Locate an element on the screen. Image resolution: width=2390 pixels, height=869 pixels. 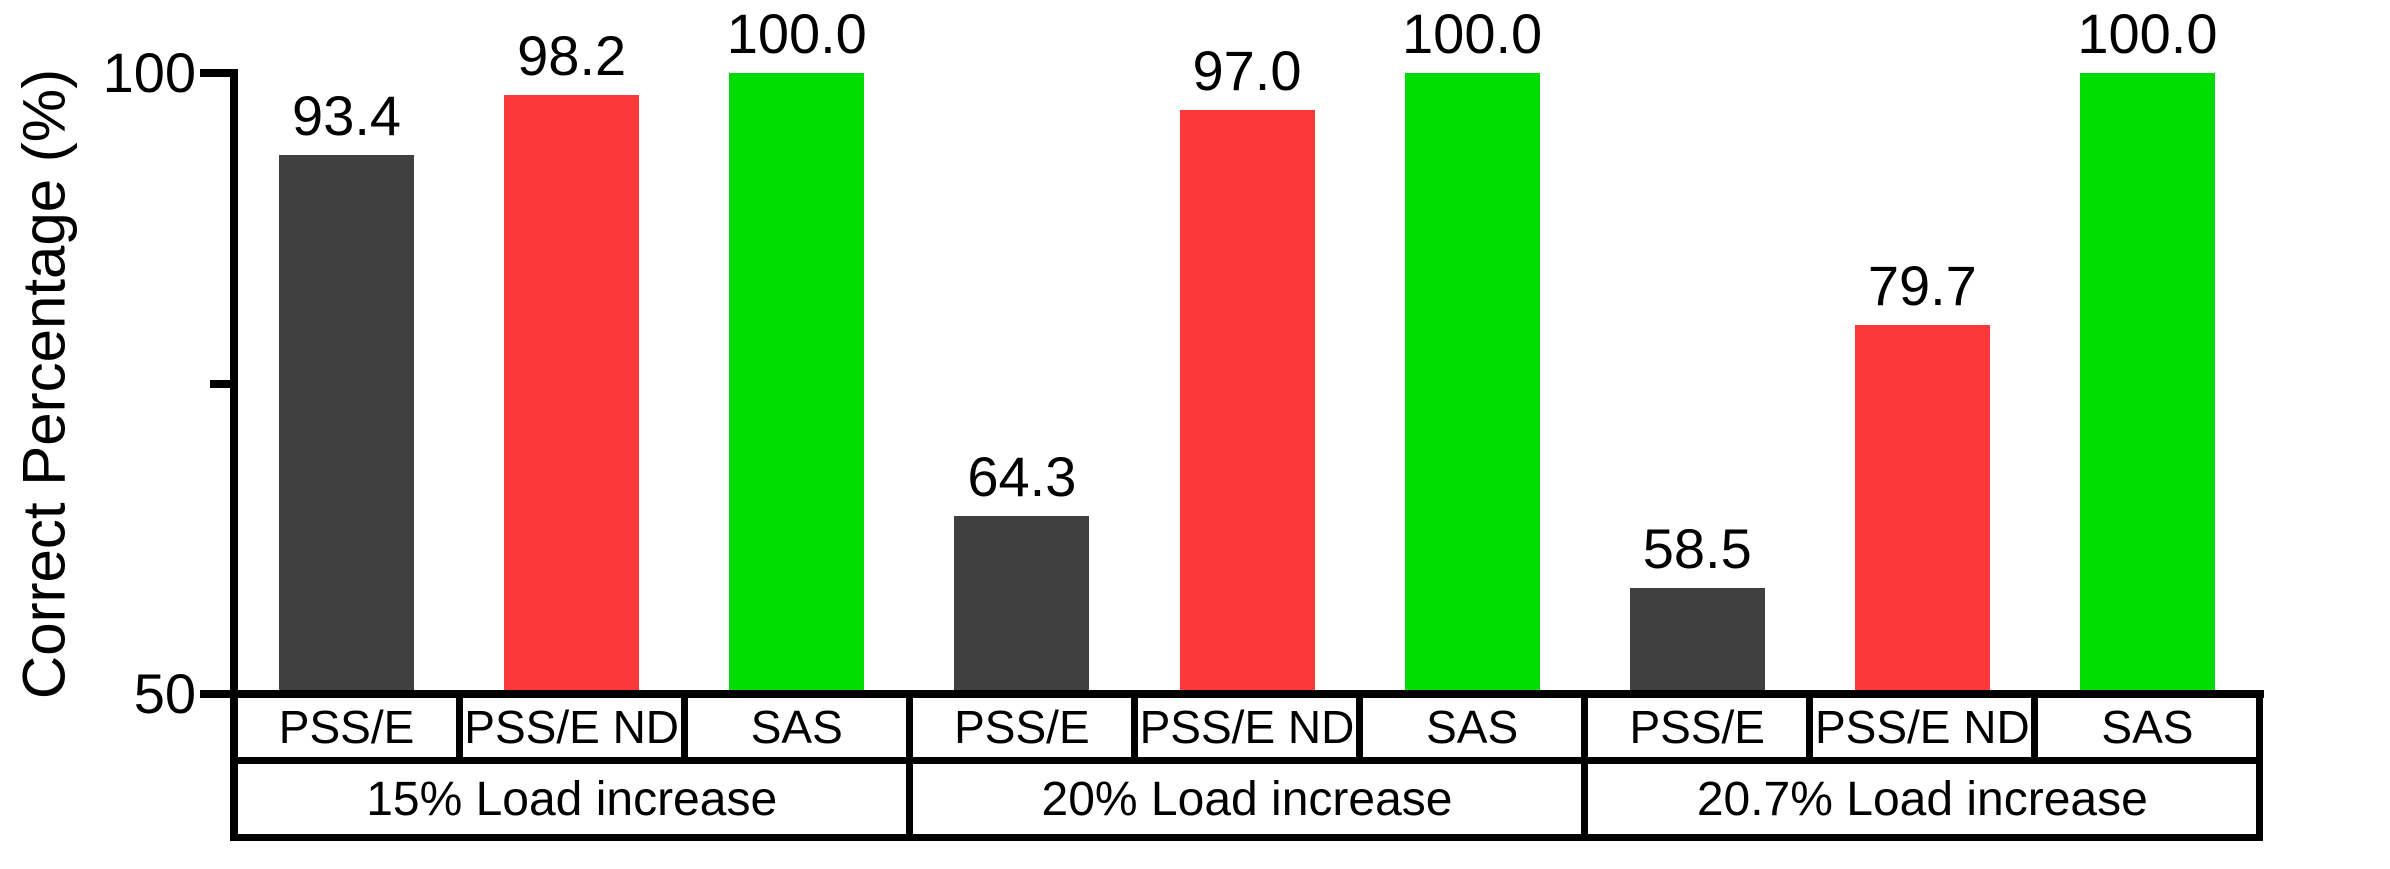
bar-value-label: 58.5 is located at coordinates (1697, 549).